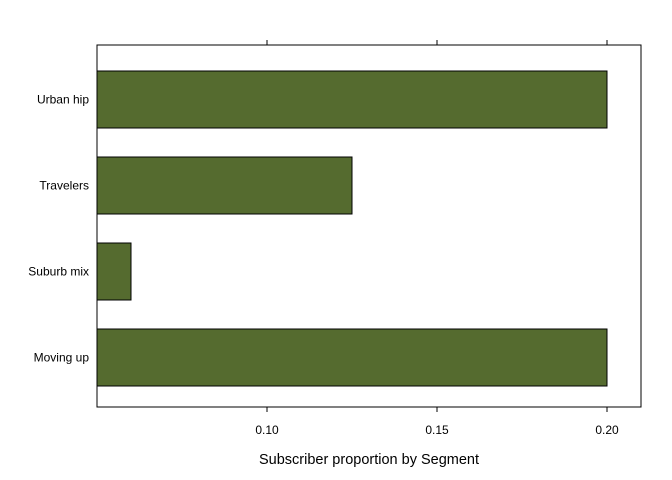 This screenshot has width=672, height=480. I want to click on category-label: Travelers, so click(64, 186).